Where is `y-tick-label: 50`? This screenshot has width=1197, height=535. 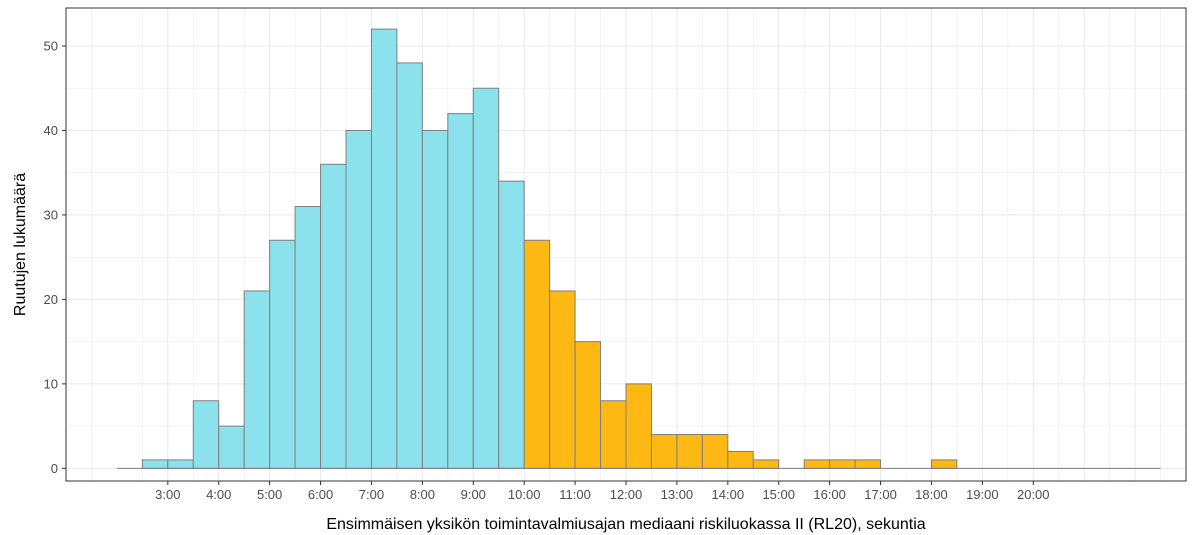
y-tick-label: 50 is located at coordinates (51, 46).